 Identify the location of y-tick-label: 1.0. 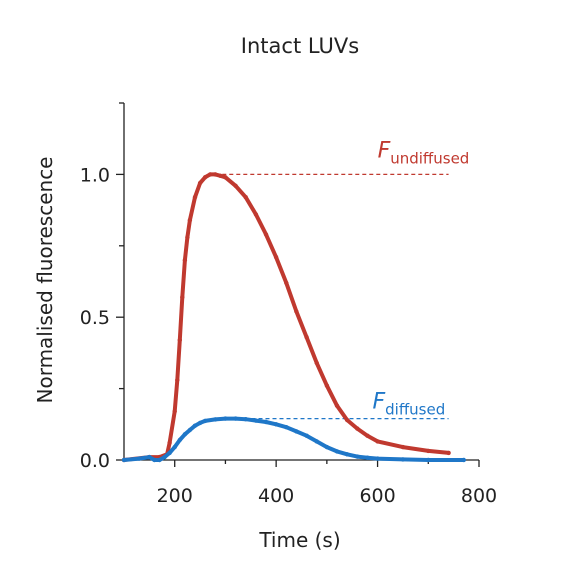
(95, 175).